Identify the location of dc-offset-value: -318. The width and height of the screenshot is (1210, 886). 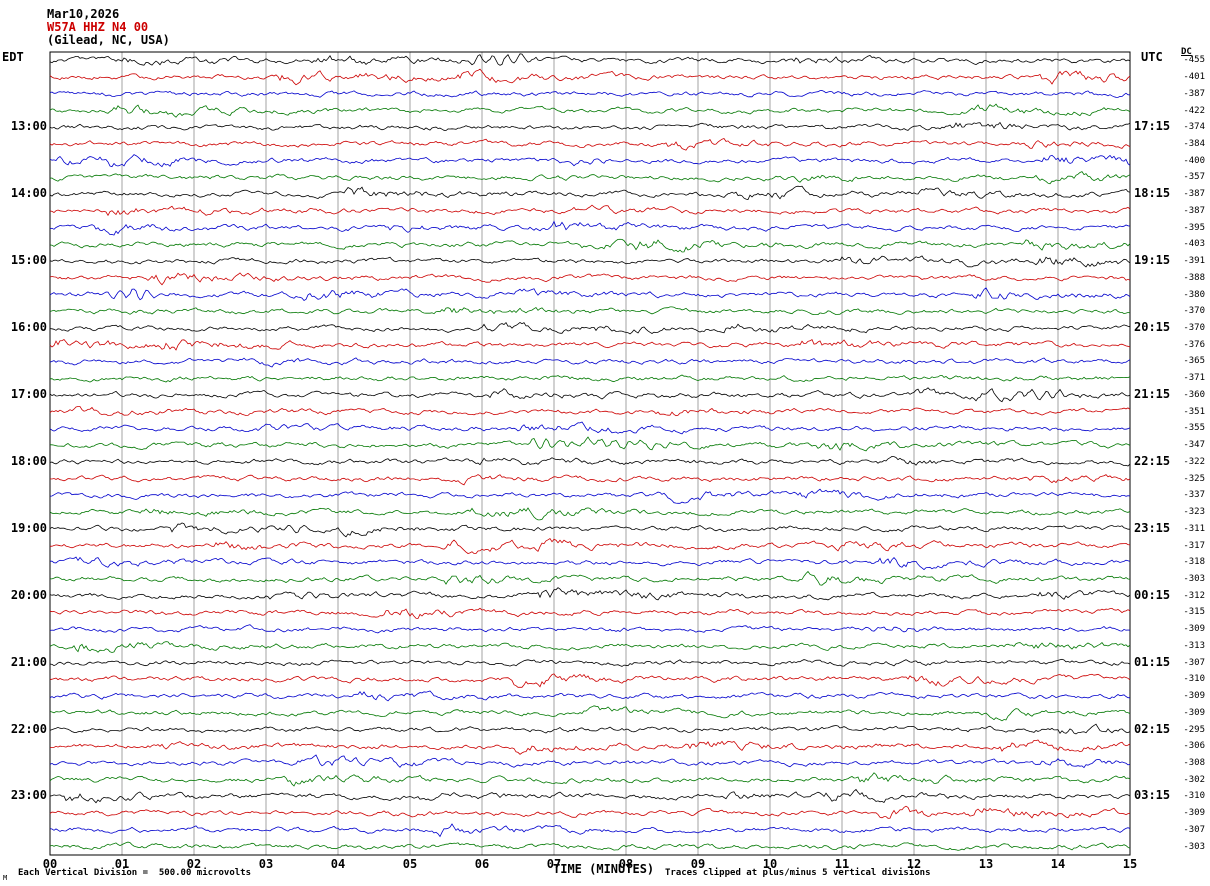
(1194, 562).